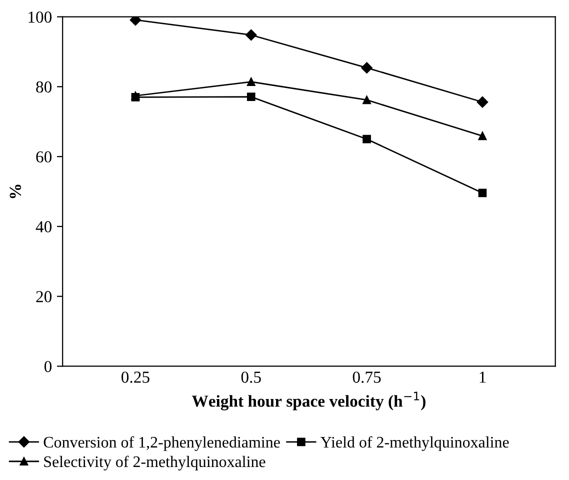  I want to click on legend-label: Yield of 2-methylquinoxaline, so click(414, 443).